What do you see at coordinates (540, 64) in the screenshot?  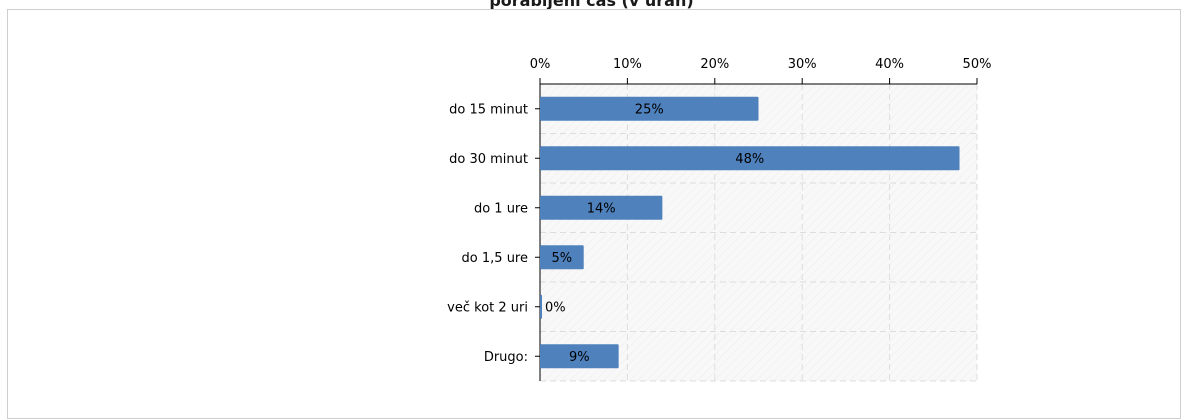 I see `x-tick-label: 0%` at bounding box center [540, 64].